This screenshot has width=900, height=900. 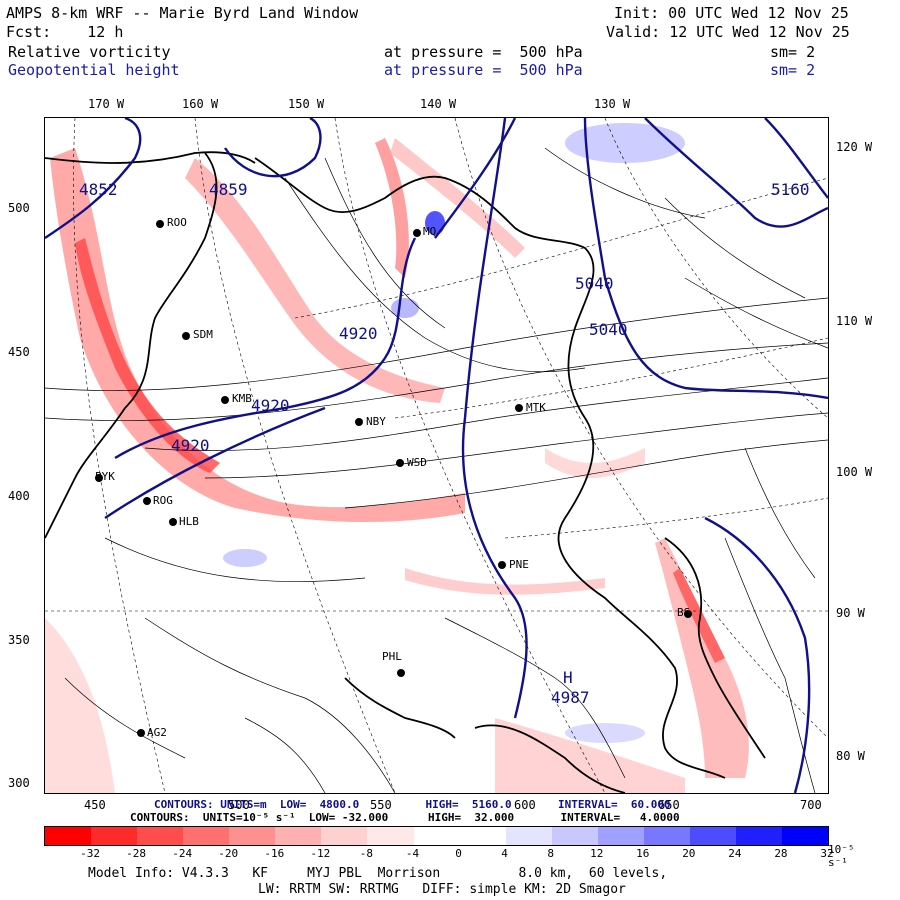 I want to click on neg-vorticity-core, so click(x=147, y=355).